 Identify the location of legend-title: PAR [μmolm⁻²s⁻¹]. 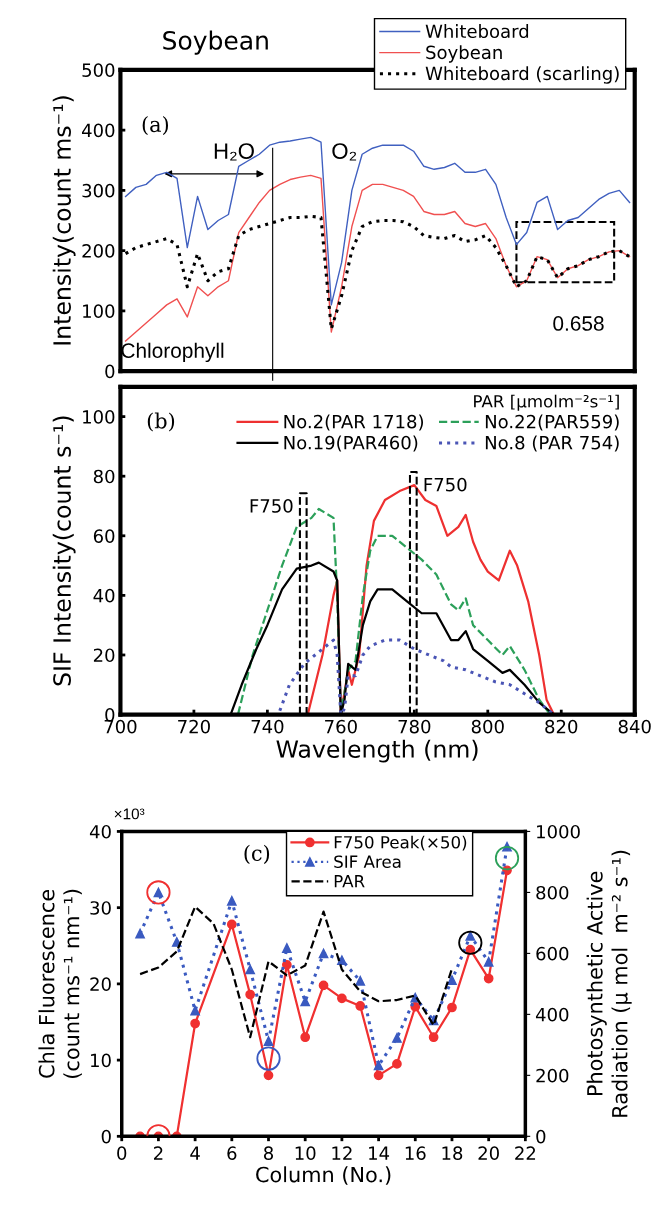
(546, 402).